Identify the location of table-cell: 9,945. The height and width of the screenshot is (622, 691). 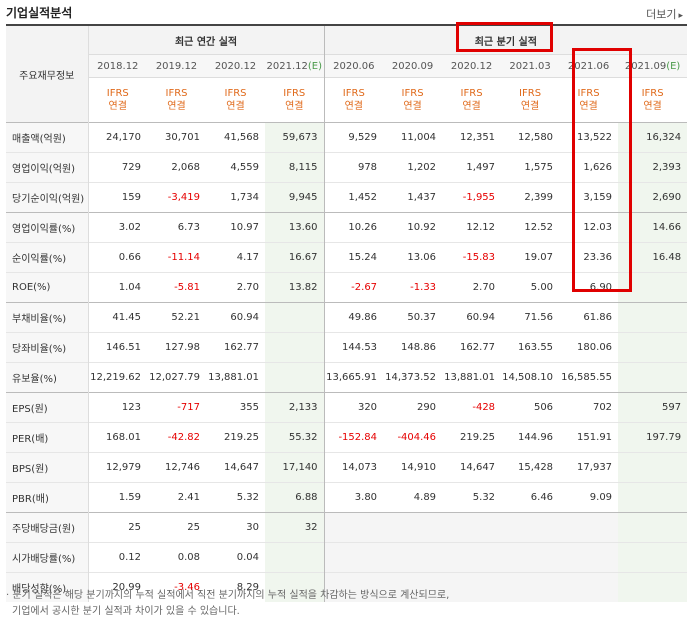
(295, 197).